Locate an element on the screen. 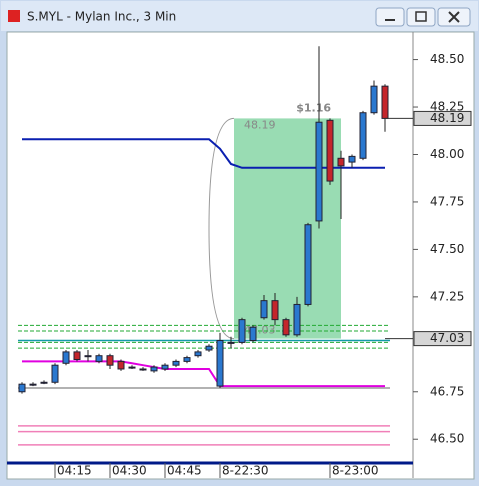 This screenshot has height=486, width=479. price-marker-label: 48.19 is located at coordinates (447, 118).